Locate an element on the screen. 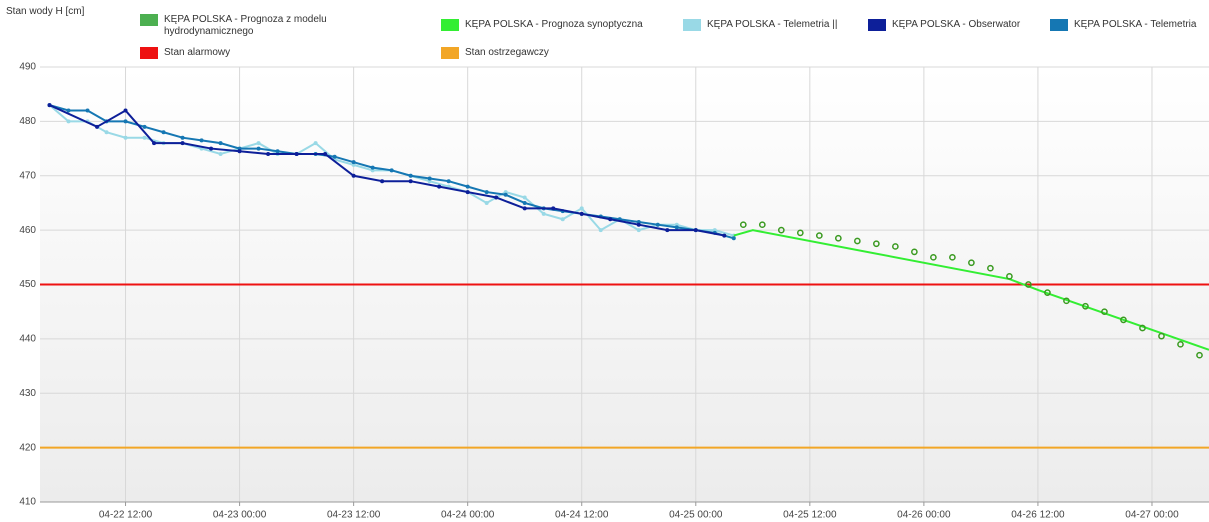 Image resolution: width=1209 pixels, height=522 pixels. x-tick-label: 04-25 00:00 is located at coordinates (696, 515).